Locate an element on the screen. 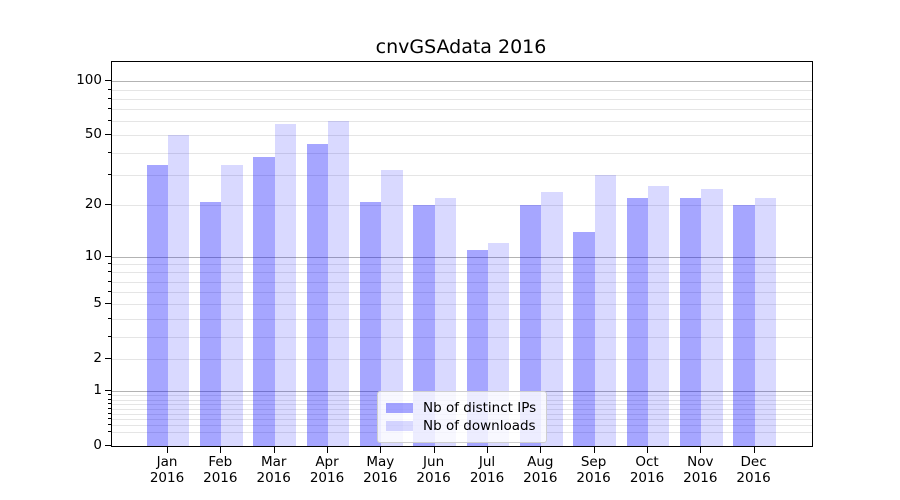 The image size is (900, 500). x-tick-label: Oct 2016 is located at coordinates (647, 470).